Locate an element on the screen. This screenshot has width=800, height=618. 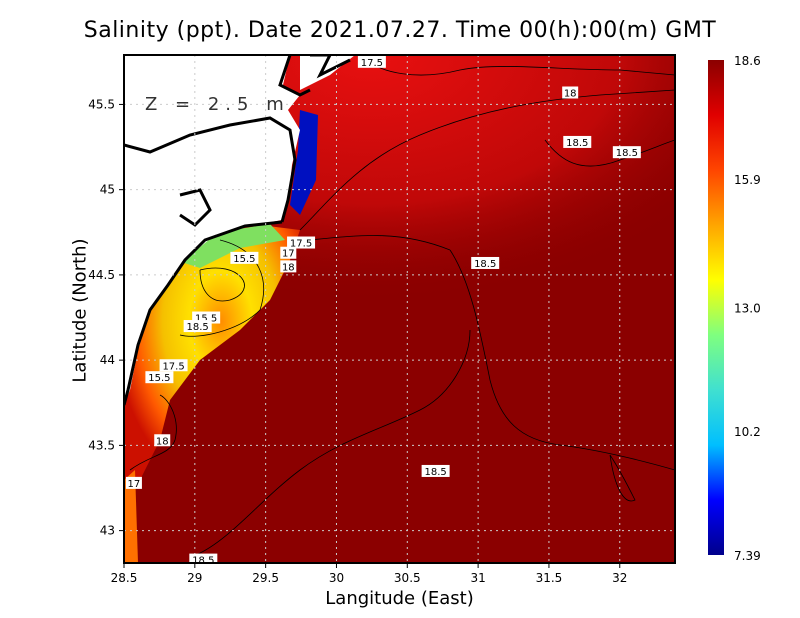
colorbar-ticks: 18.6 15.9 13.0 10.2 7.39 is located at coordinates (747, 308).